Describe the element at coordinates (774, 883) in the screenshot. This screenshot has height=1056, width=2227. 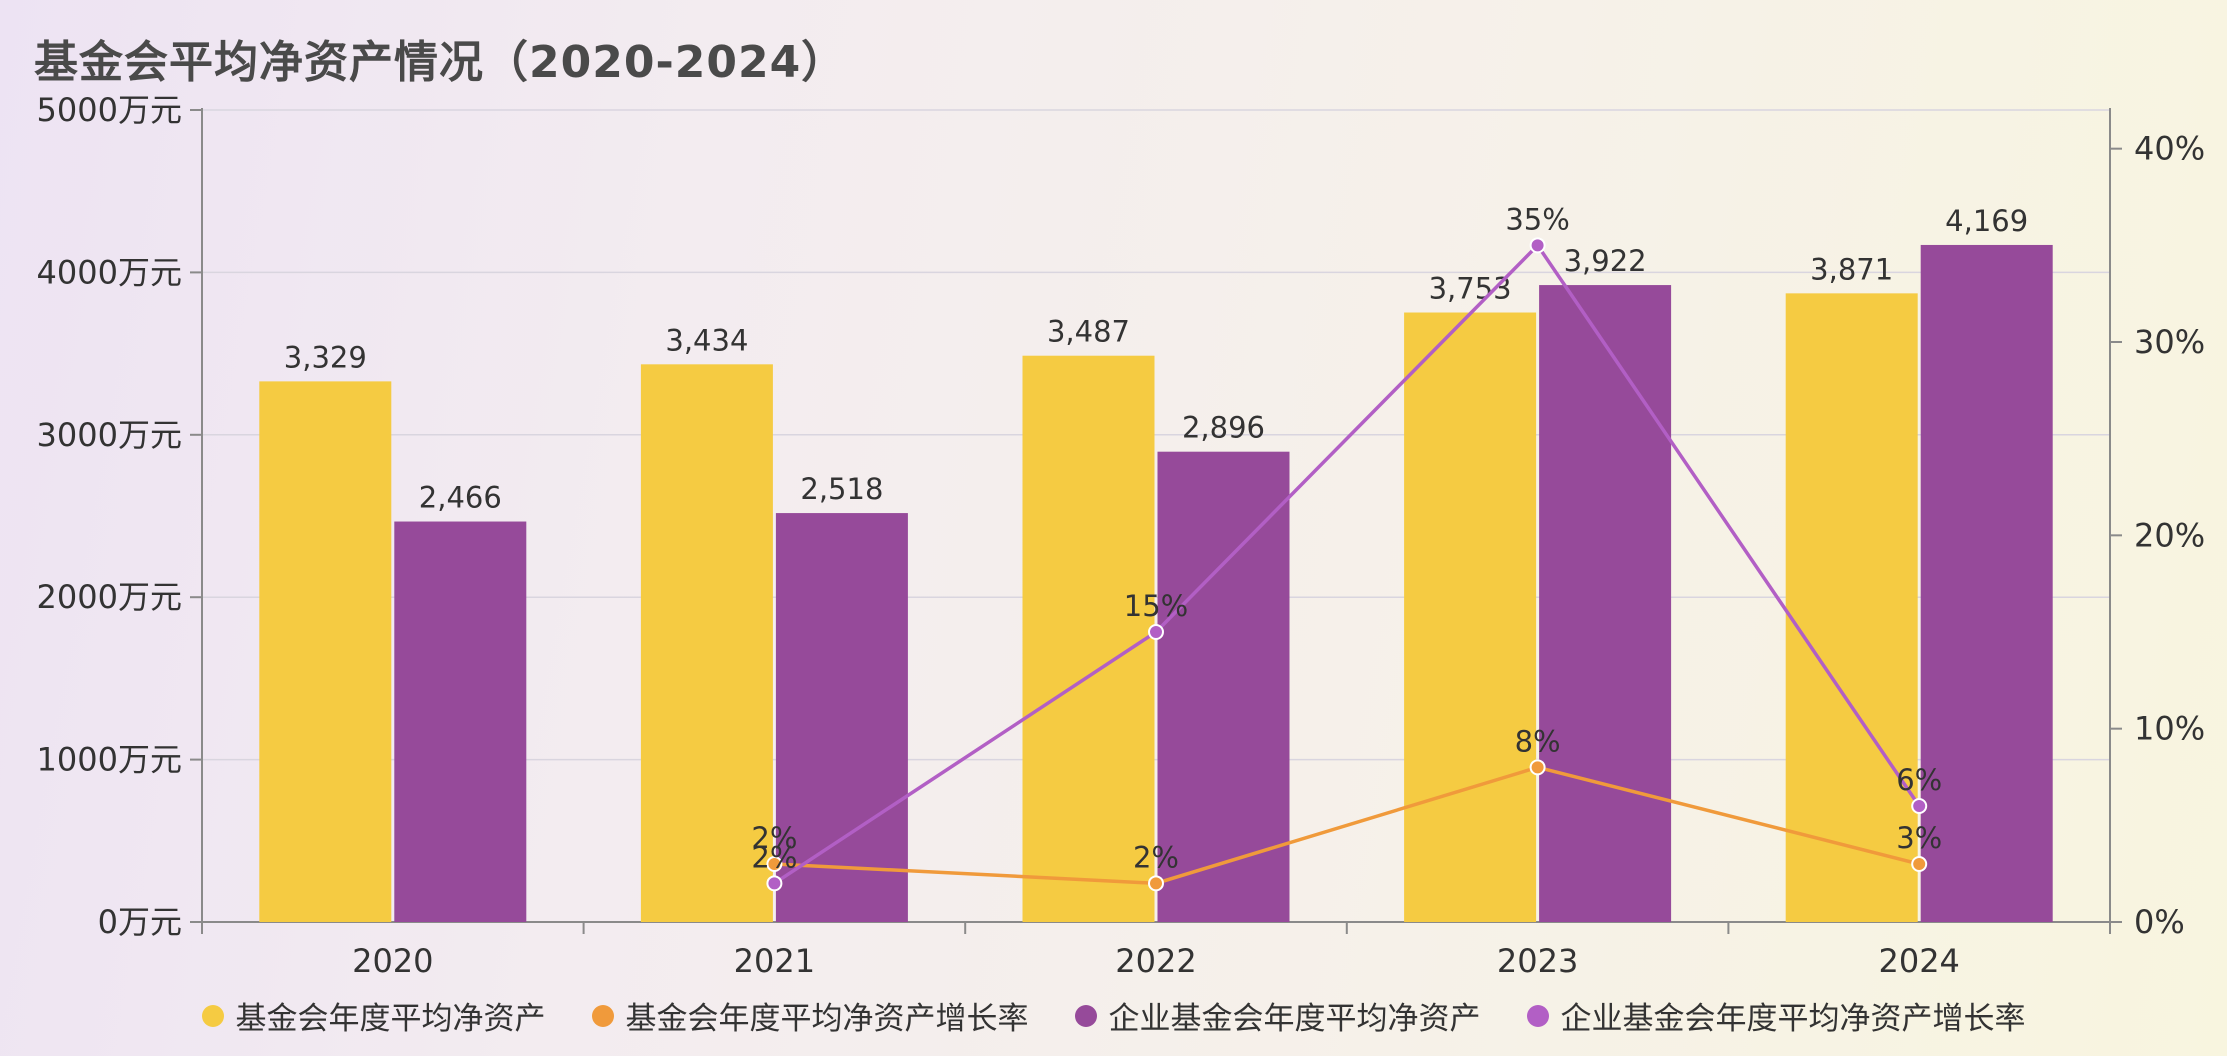
I see `point-corp-growth-2021` at that location.